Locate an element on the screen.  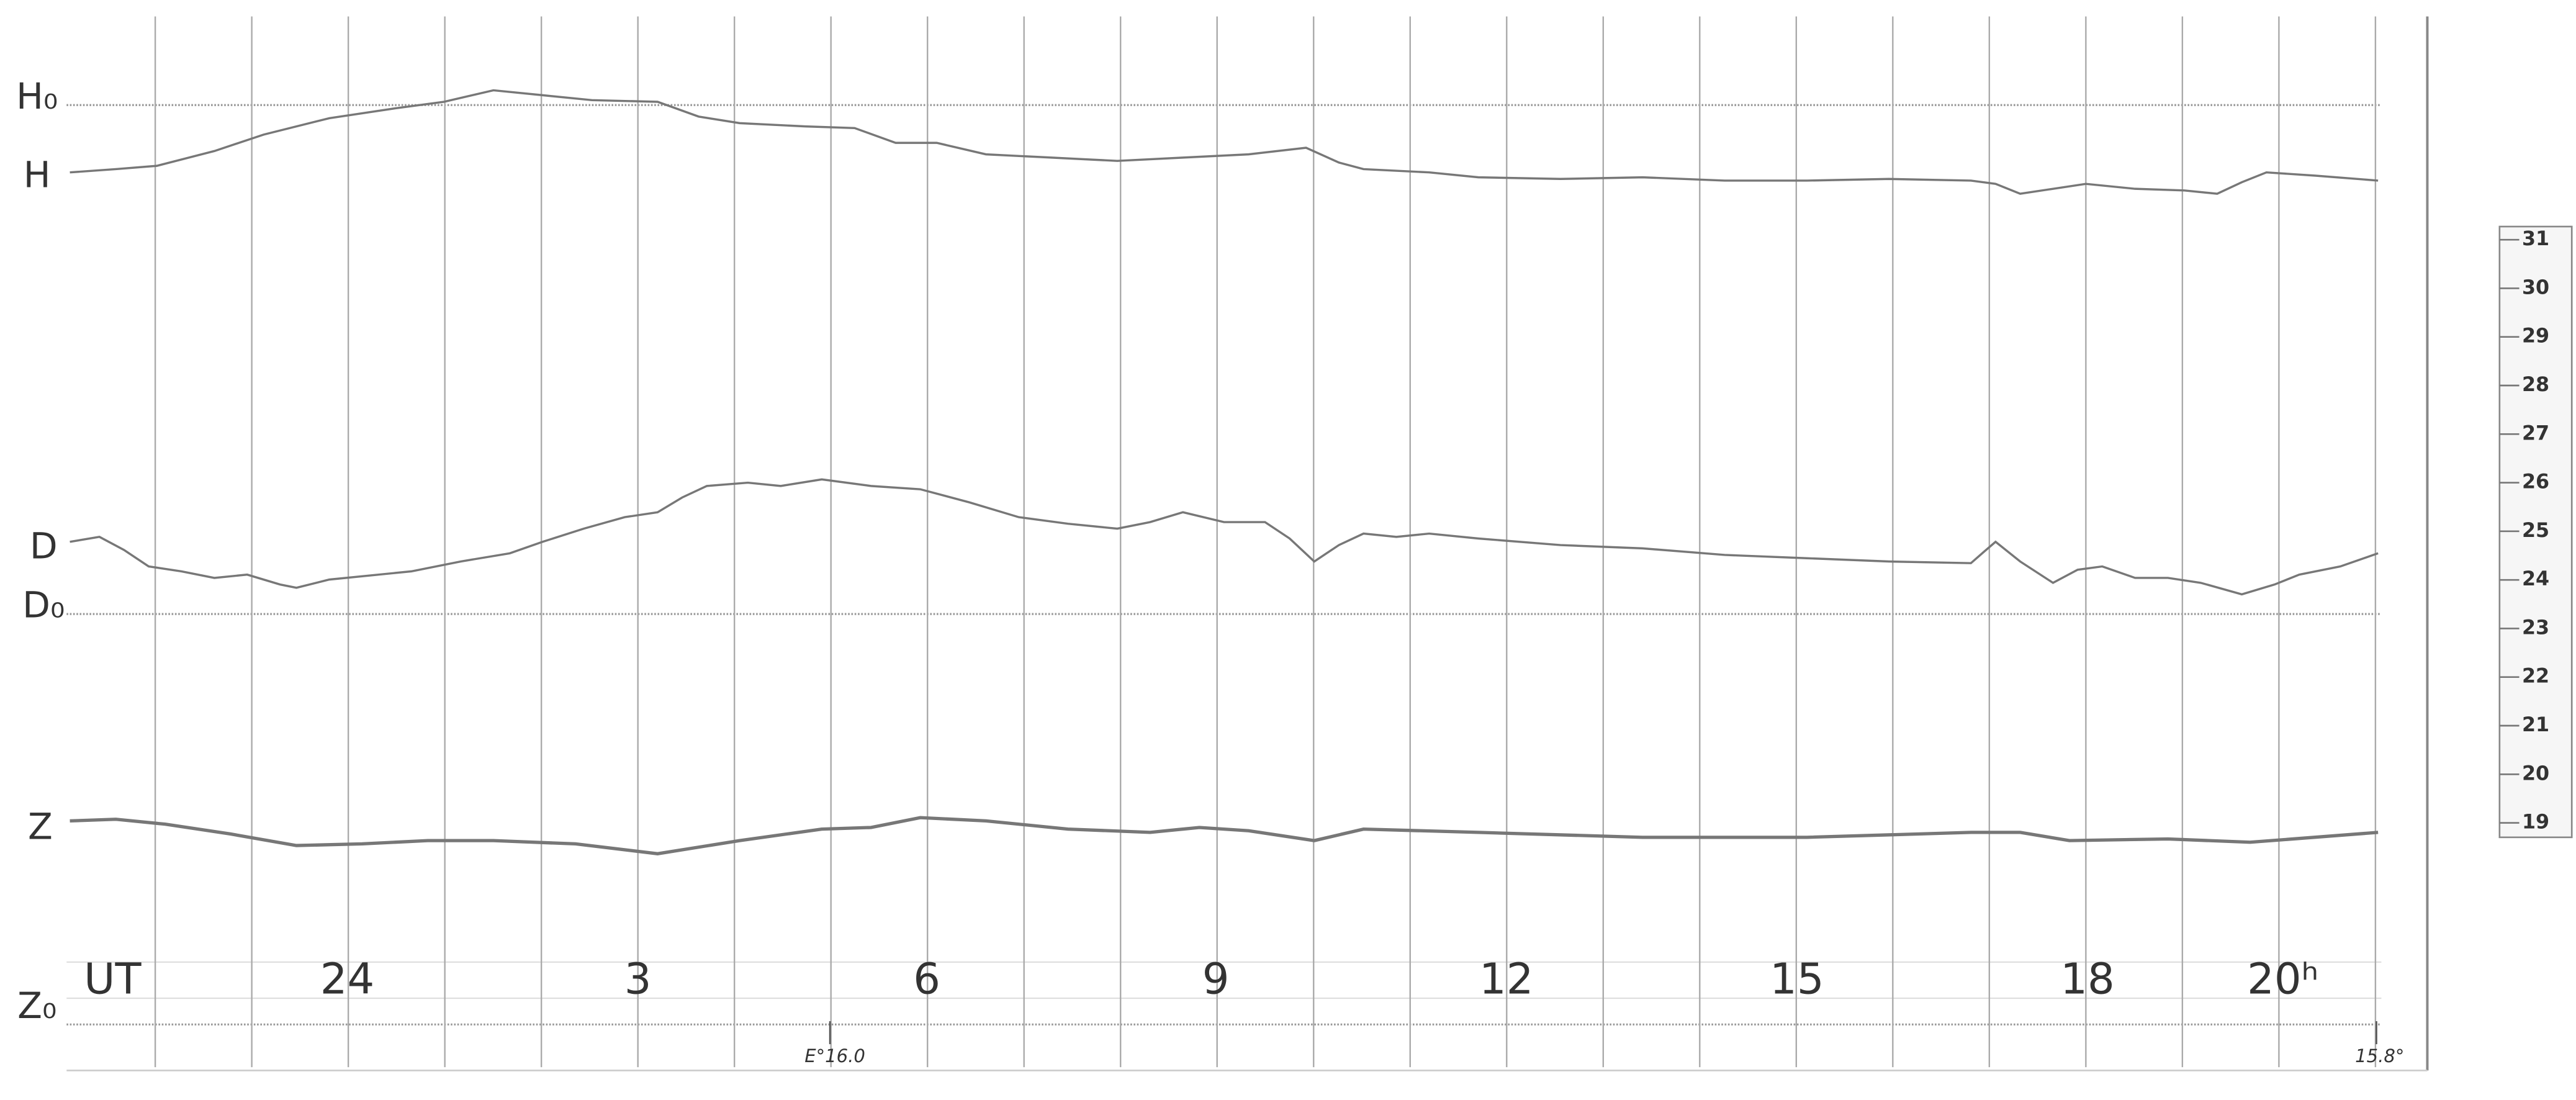
ruler-label: 29 is located at coordinates (2535, 336).